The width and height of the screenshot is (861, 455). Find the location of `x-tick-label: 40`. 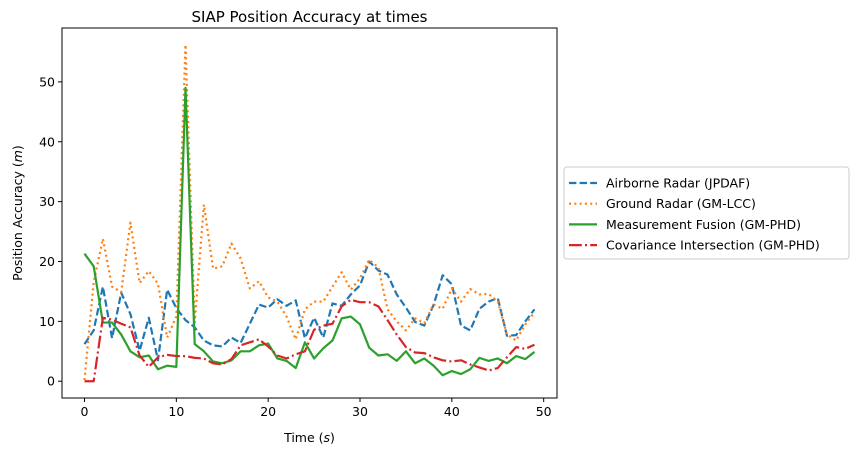

x-tick-label: 40 is located at coordinates (452, 411).